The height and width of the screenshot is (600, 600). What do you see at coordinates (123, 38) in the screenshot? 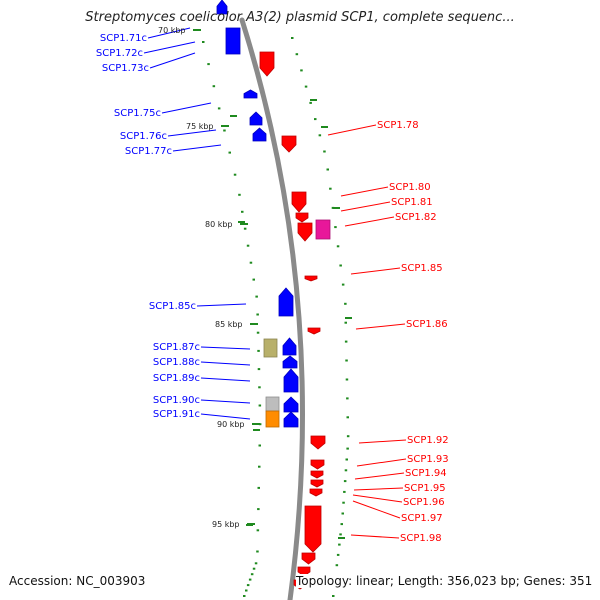
I see `gene-label-reverse: SCP1.71c` at bounding box center [123, 38].